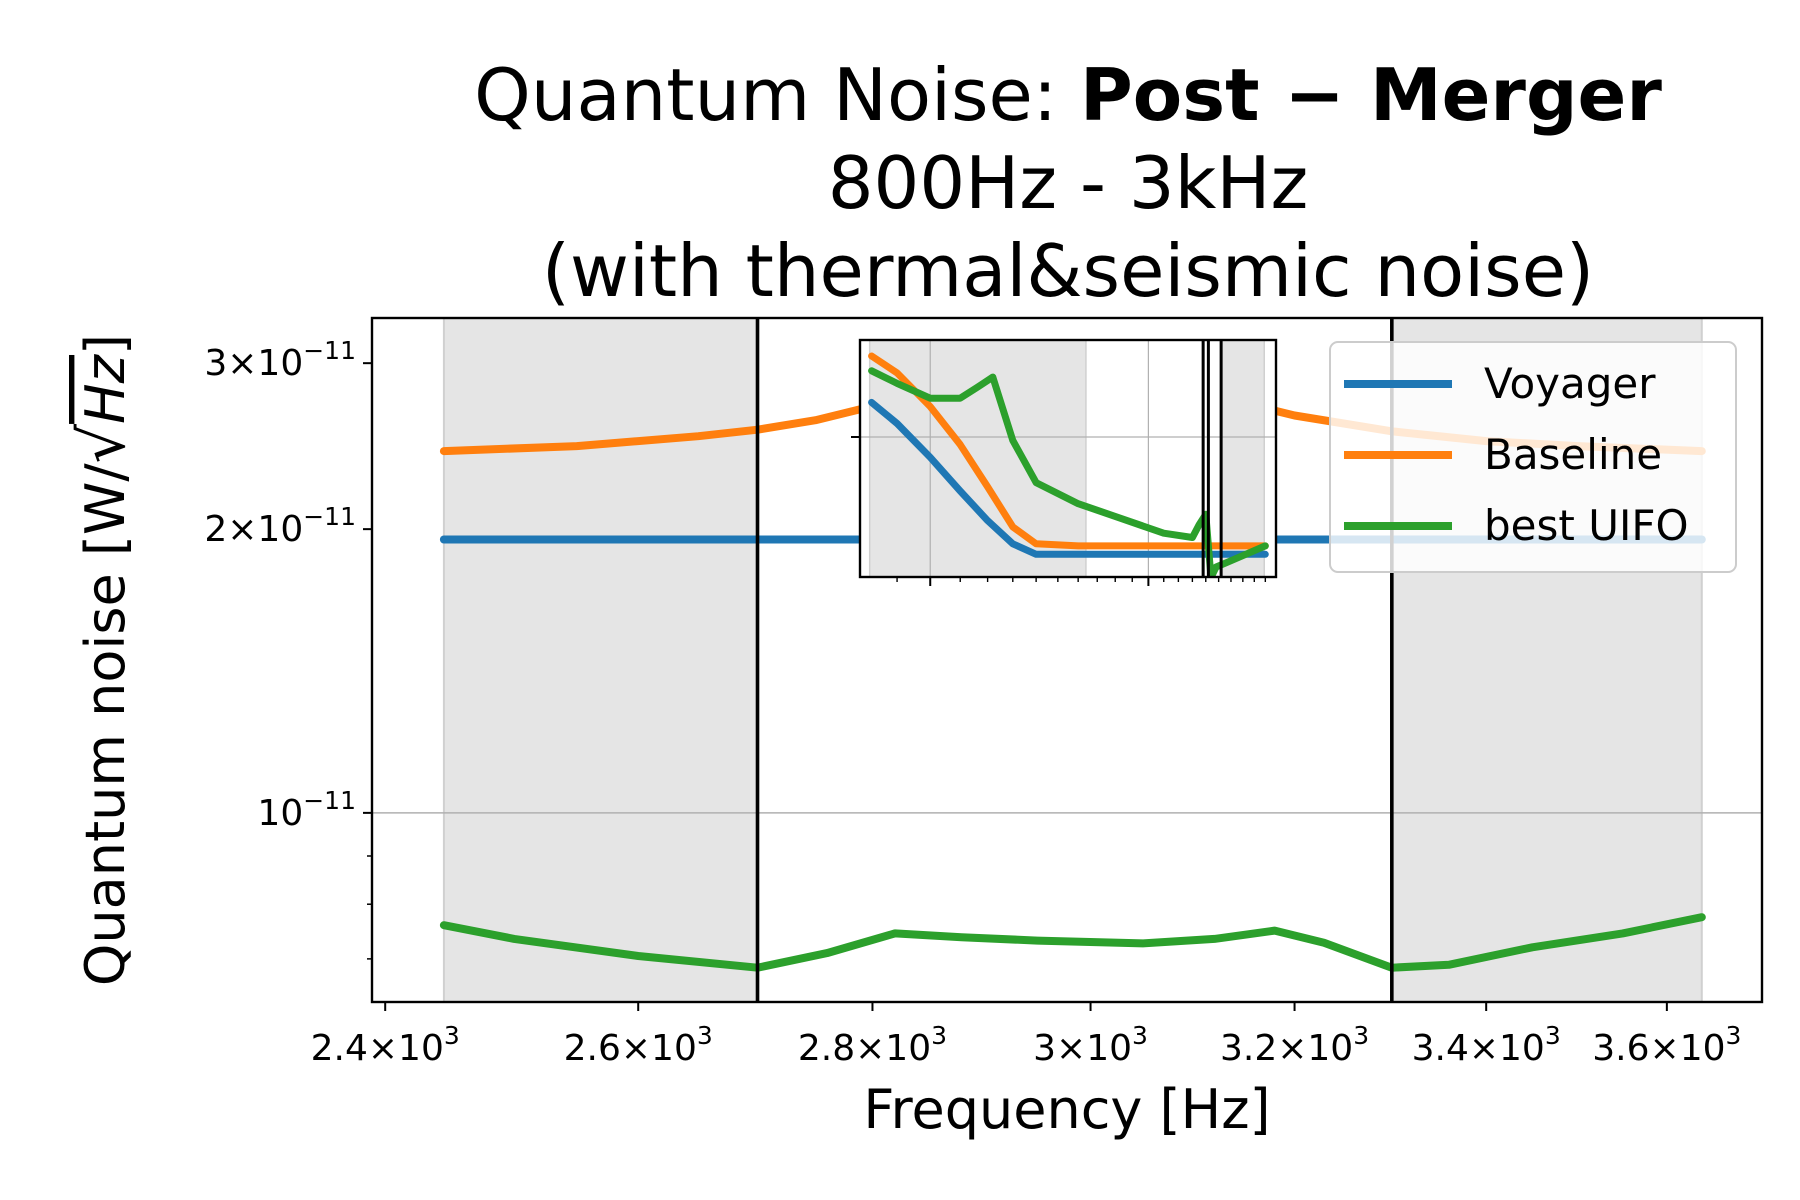 The width and height of the screenshot is (1800, 1200). Describe the element at coordinates (1072, 942) in the screenshot. I see `series-line-best-uifo` at that location.